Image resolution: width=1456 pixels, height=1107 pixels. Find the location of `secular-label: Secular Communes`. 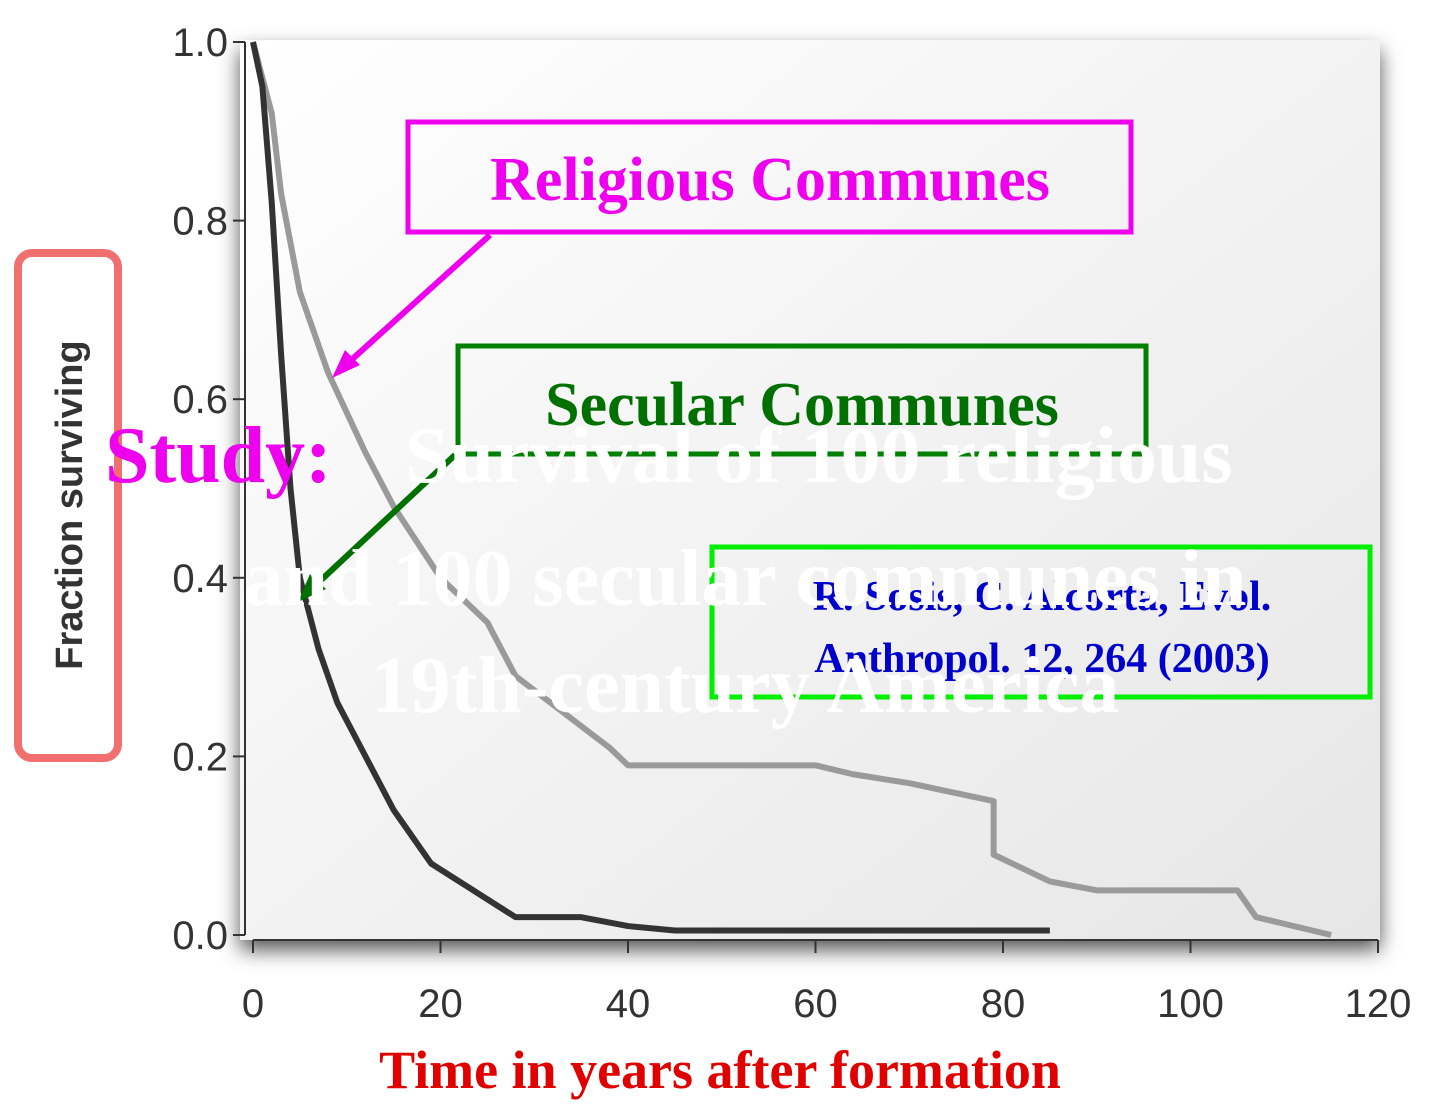

secular-label: Secular Communes is located at coordinates (802, 405).